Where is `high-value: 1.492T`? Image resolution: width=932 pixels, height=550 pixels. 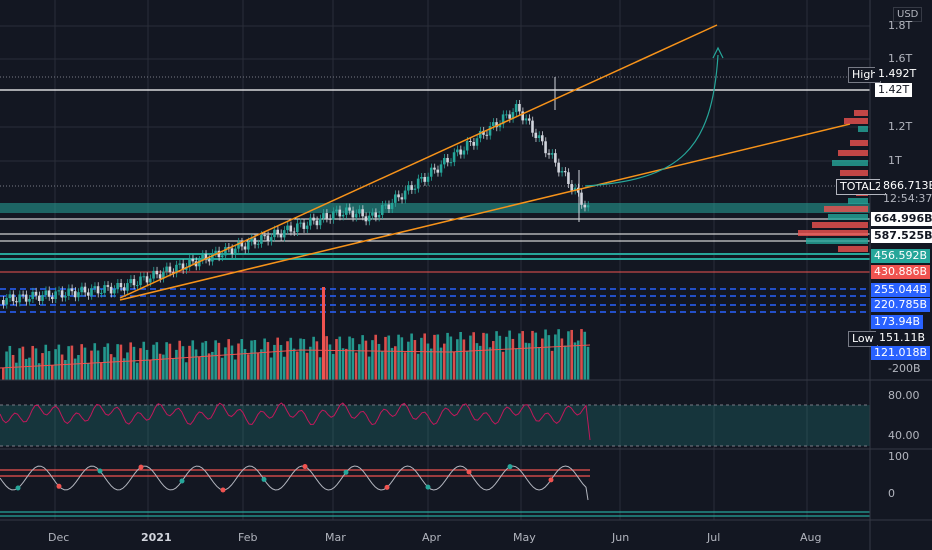 high-value: 1.492T is located at coordinates (897, 74).